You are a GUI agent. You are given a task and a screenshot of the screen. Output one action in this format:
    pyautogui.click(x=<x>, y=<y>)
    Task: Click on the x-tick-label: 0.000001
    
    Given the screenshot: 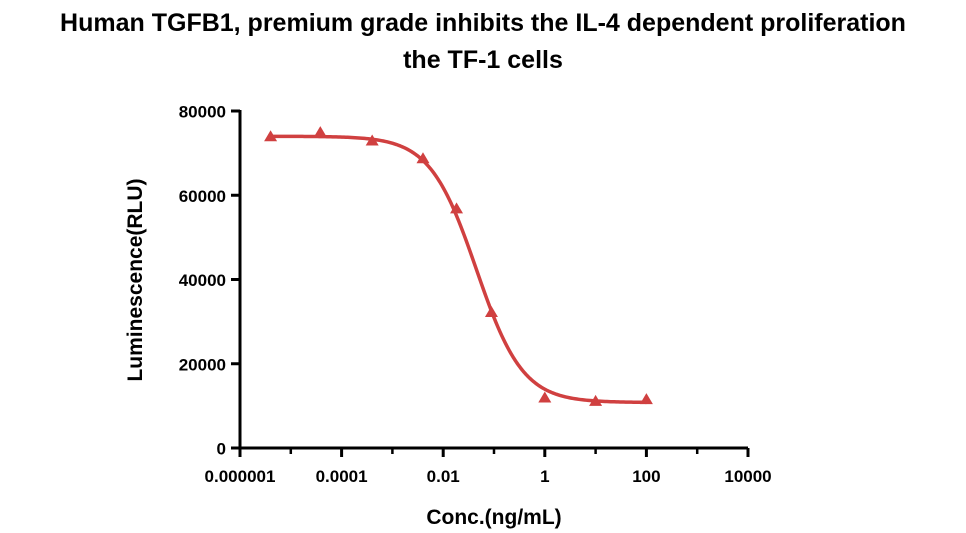 What is the action you would take?
    pyautogui.click(x=240, y=476)
    